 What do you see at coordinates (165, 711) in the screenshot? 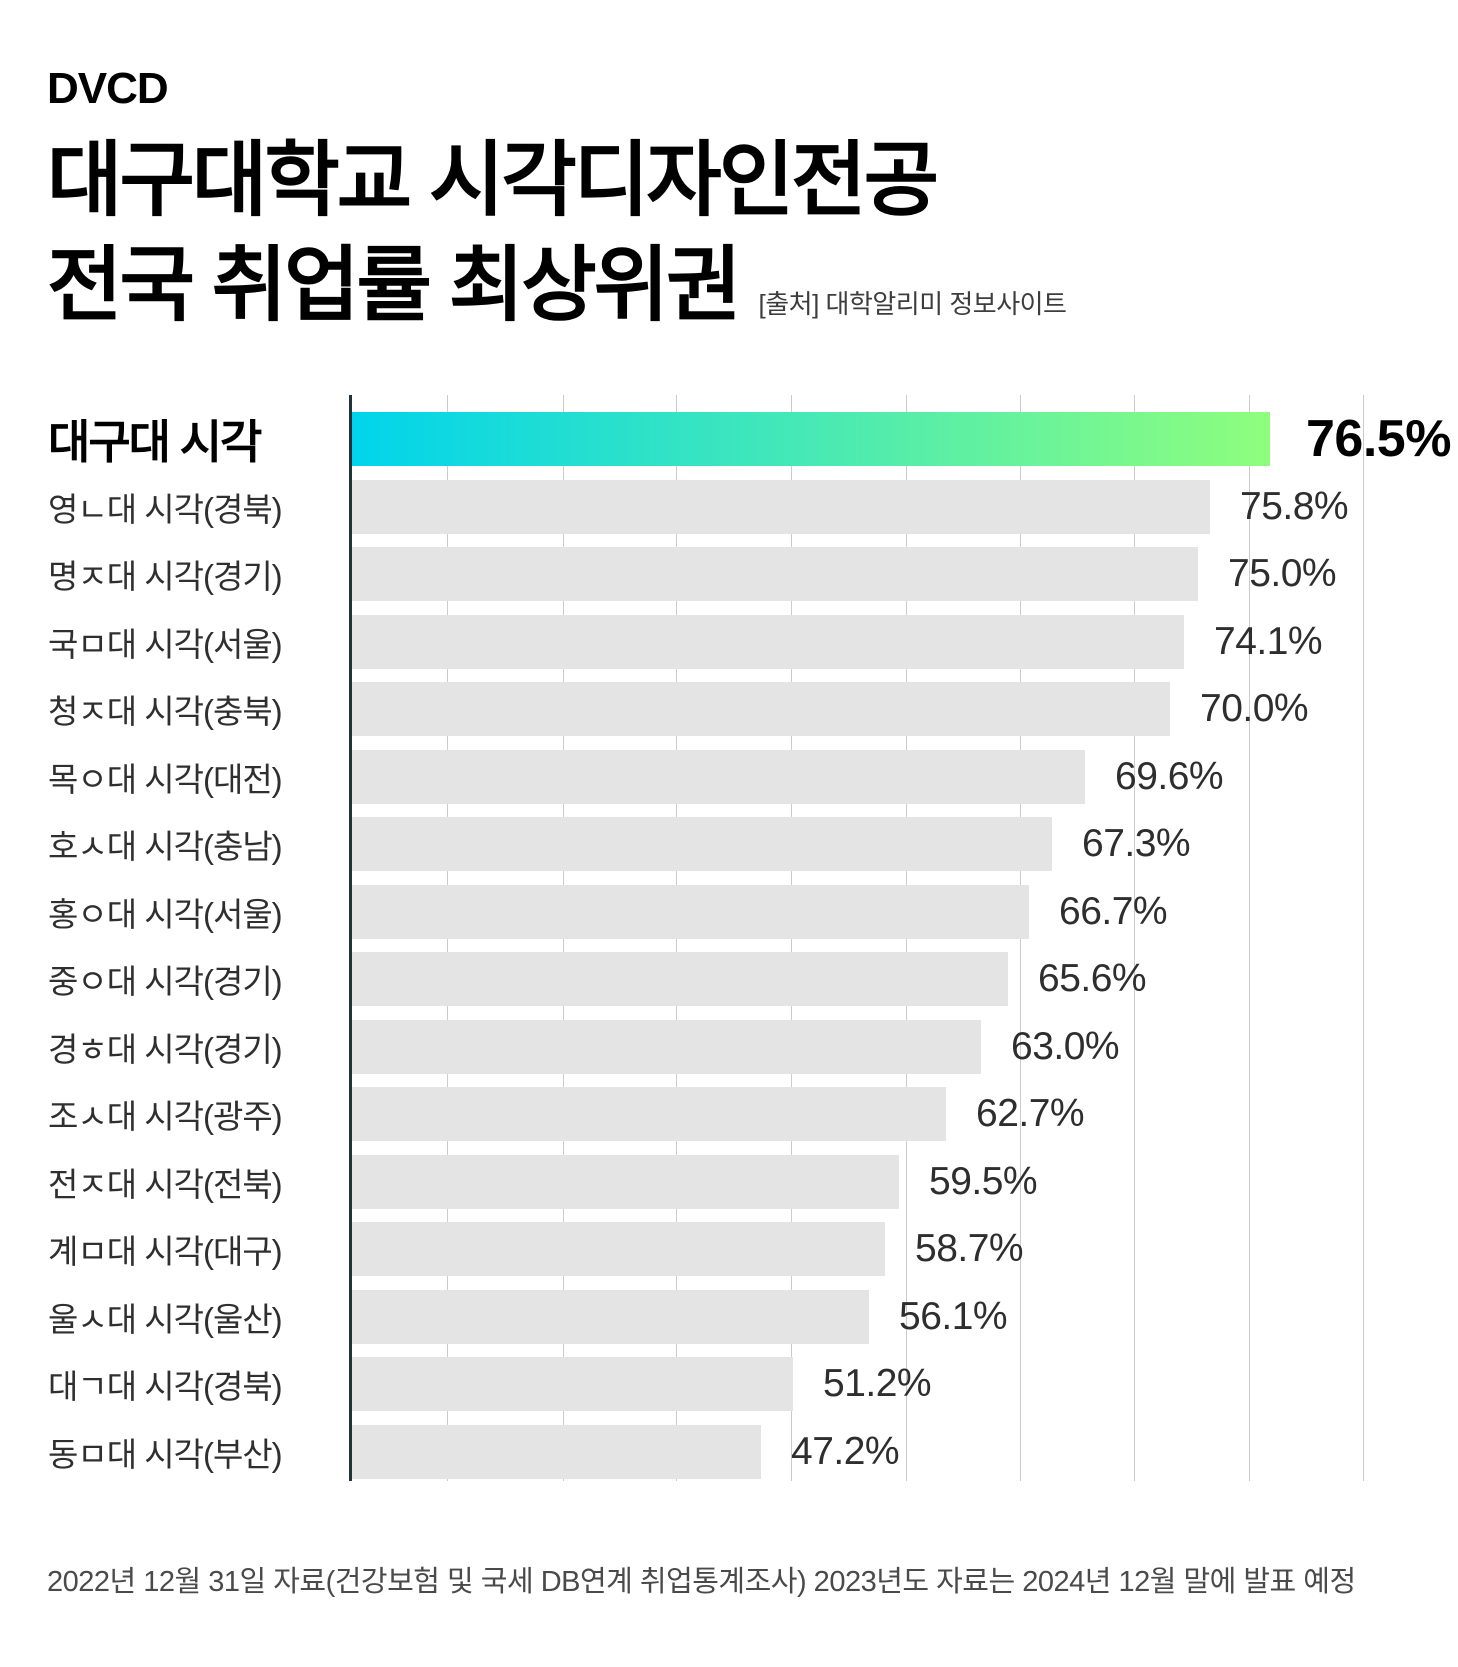
I see `bar-label: 청ㅈ대 시각(충북)` at bounding box center [165, 711].